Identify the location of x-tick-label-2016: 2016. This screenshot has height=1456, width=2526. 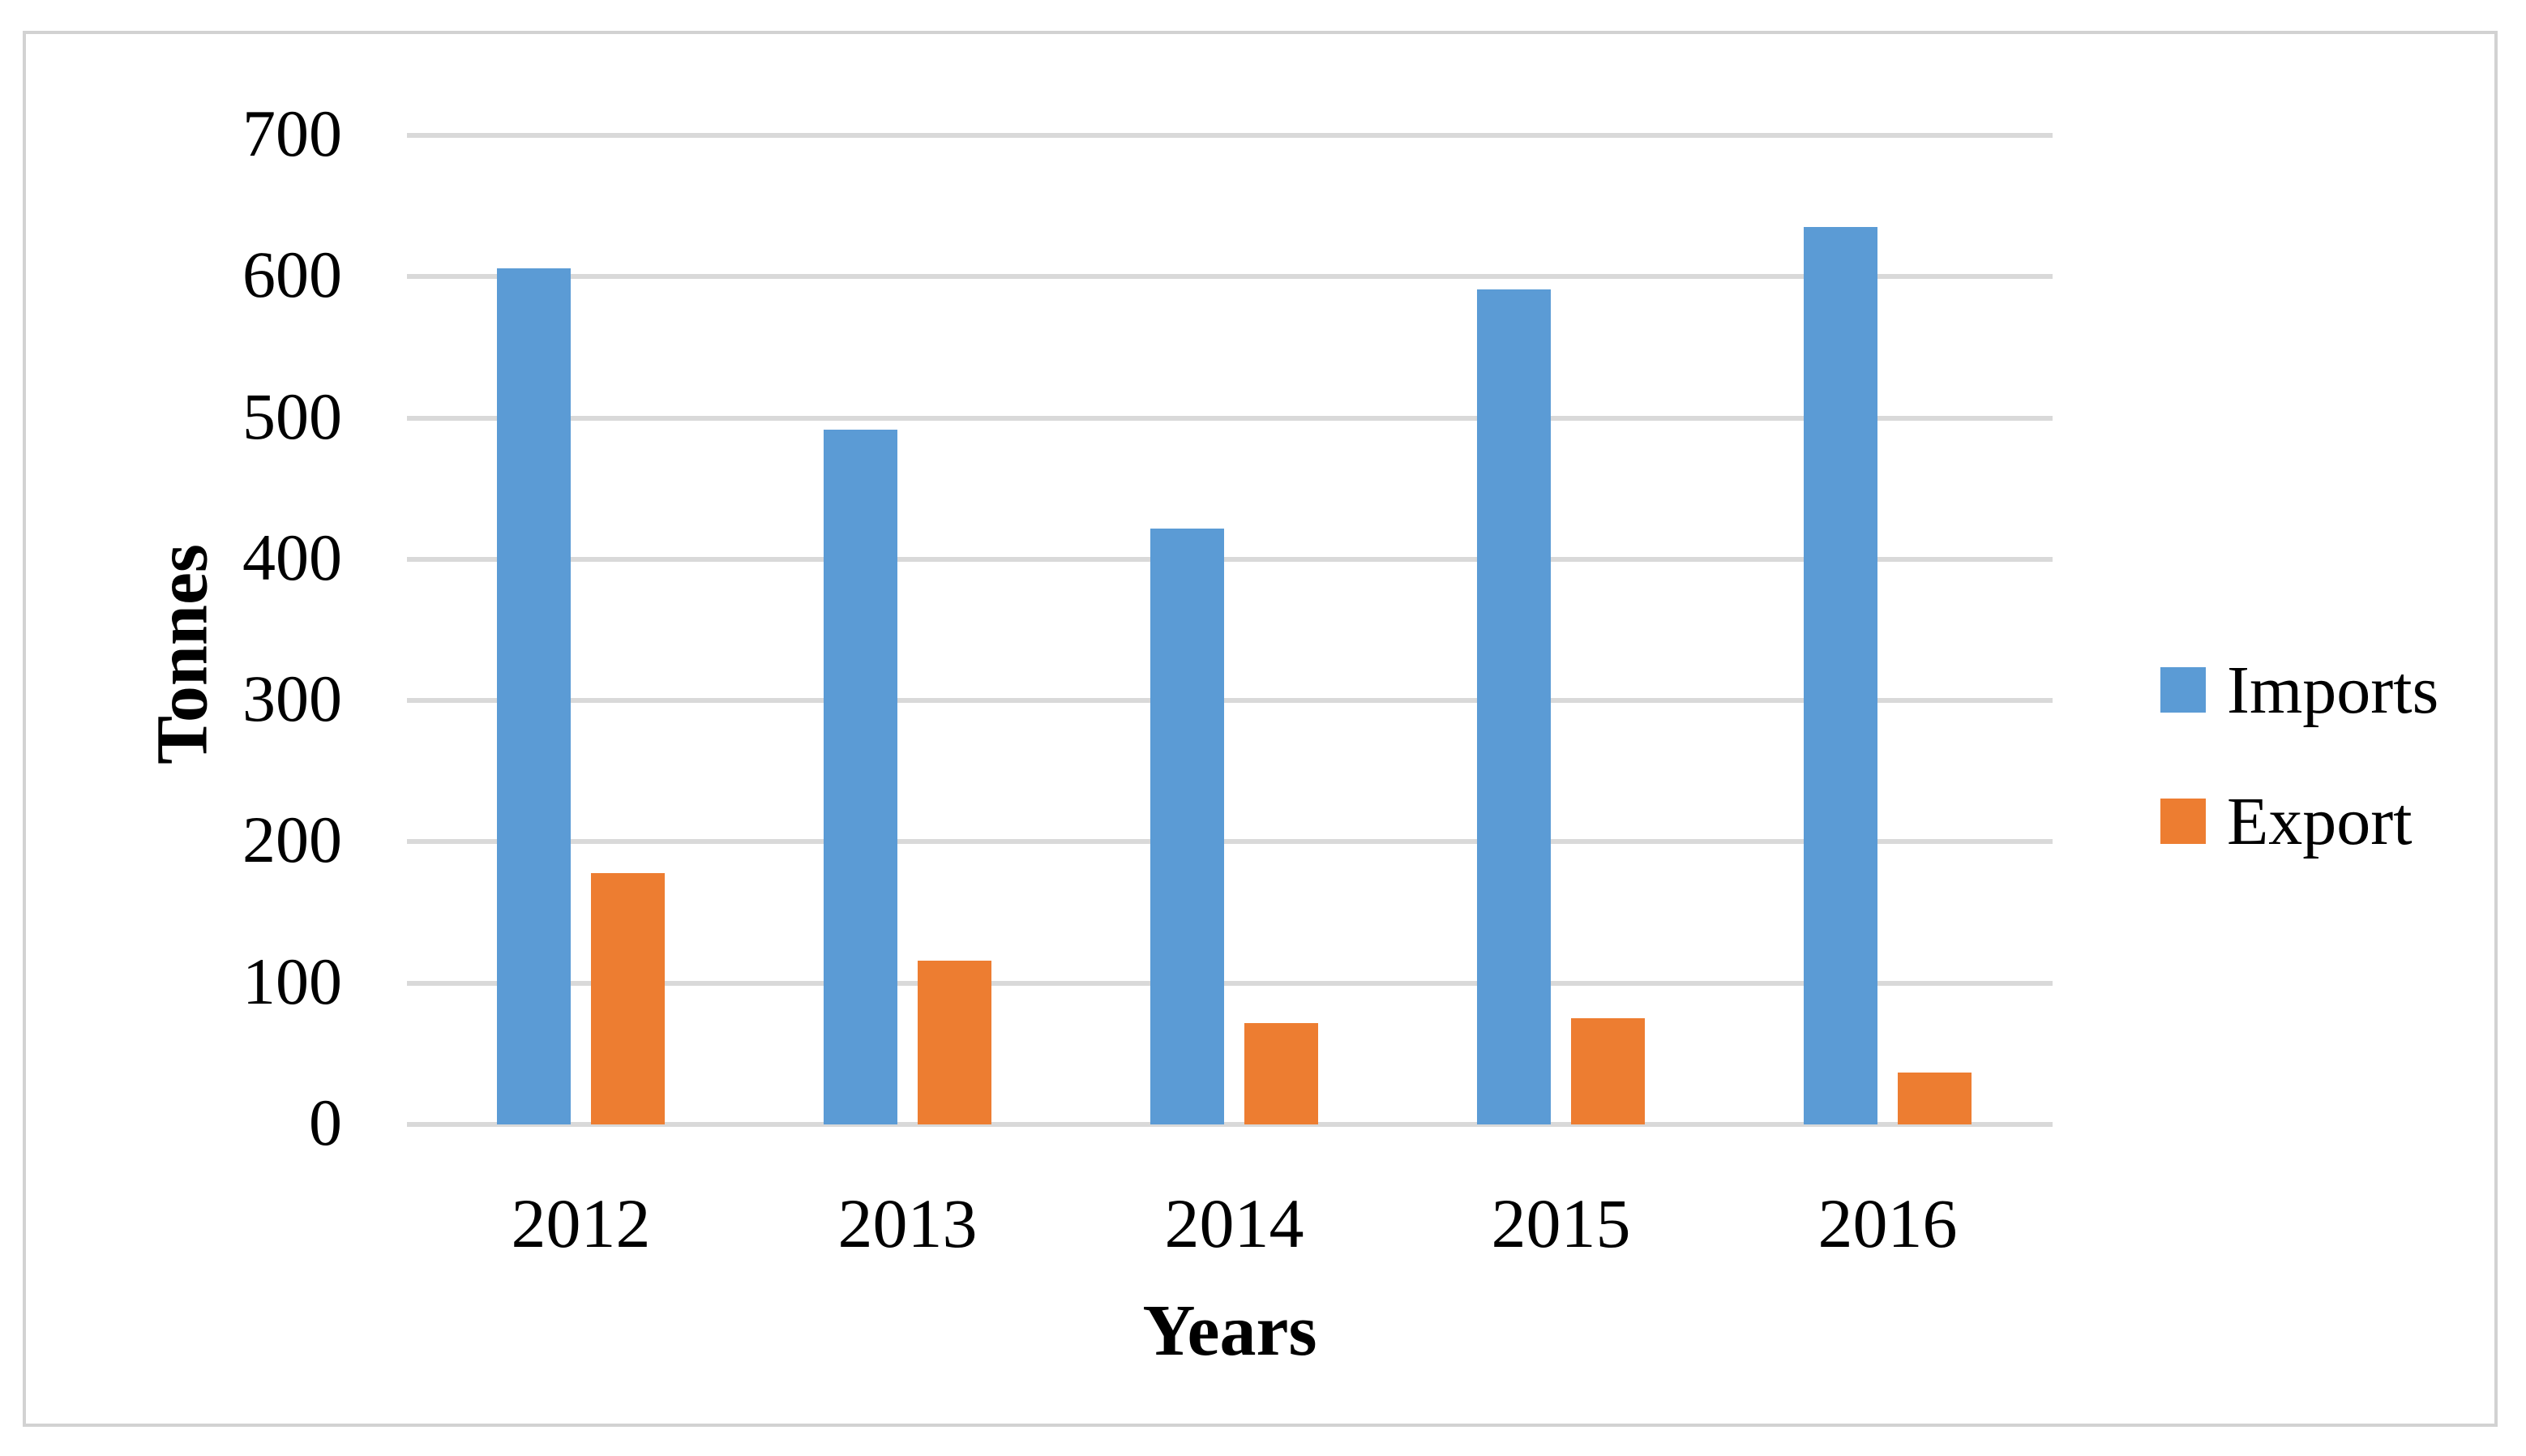
(1888, 1223).